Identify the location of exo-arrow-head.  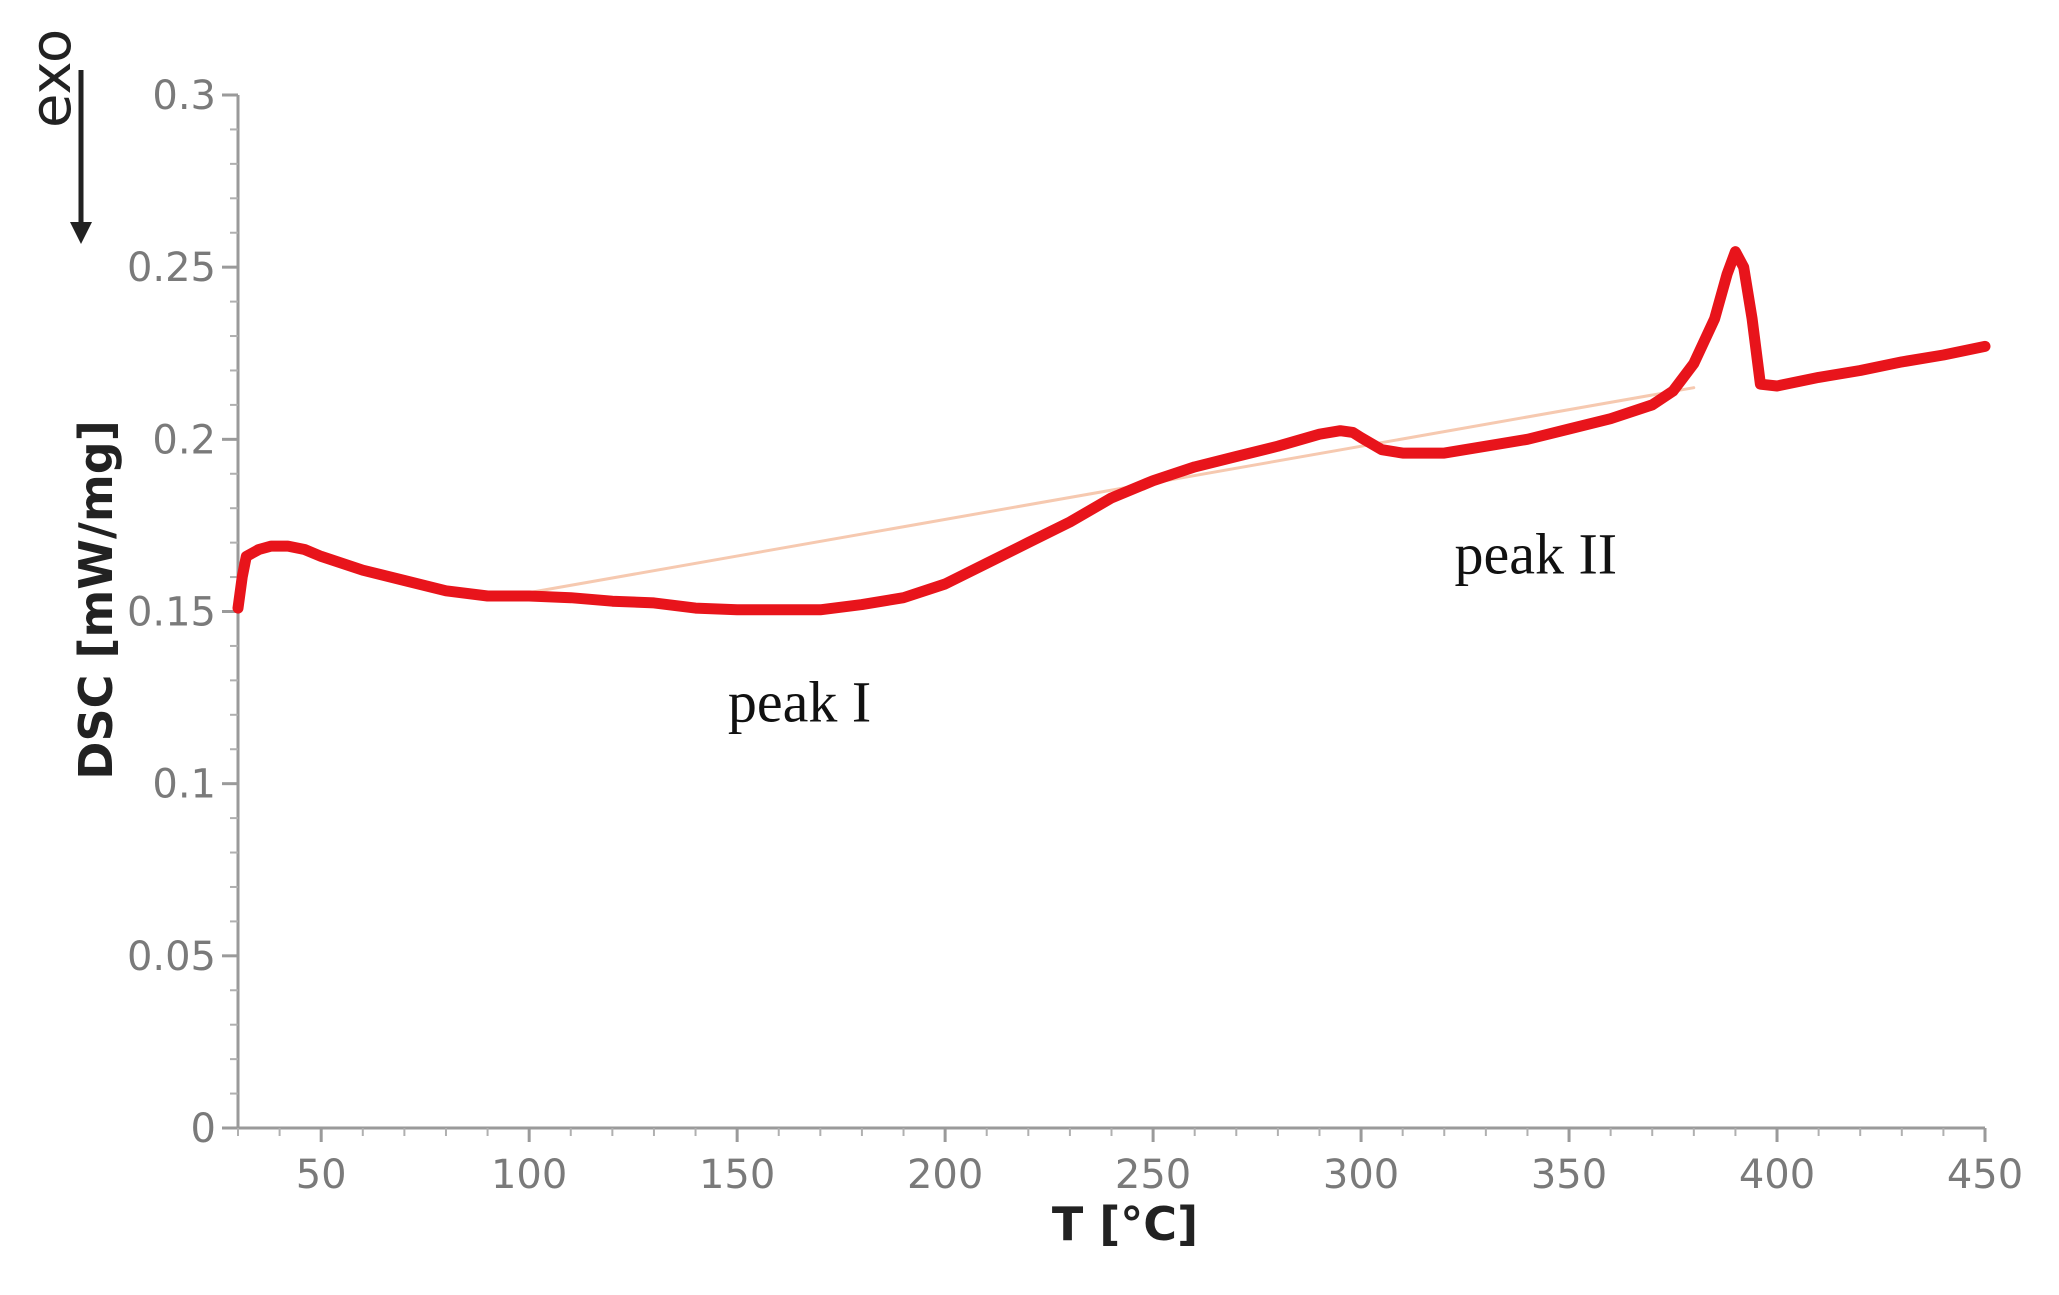
(81, 233).